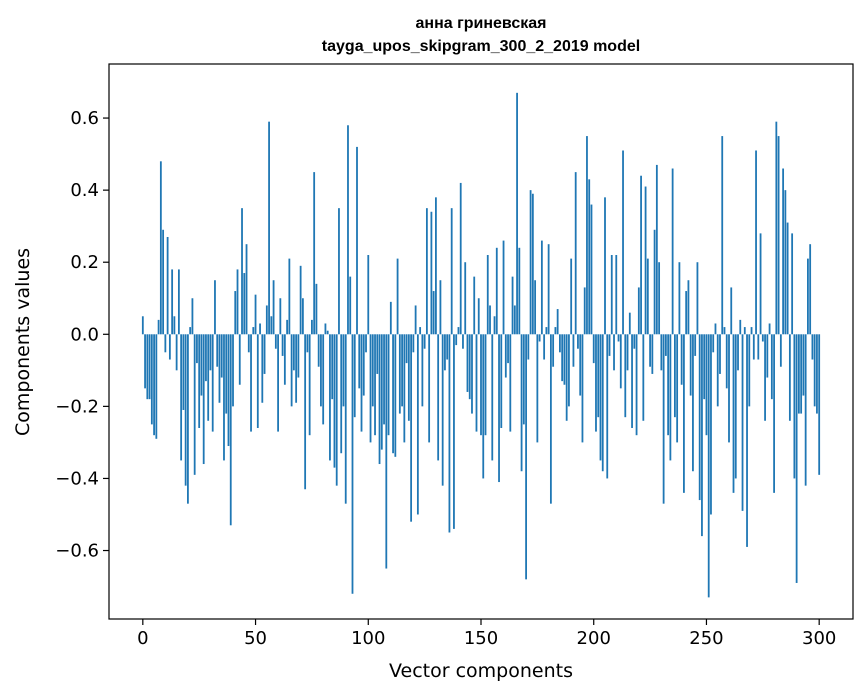 This screenshot has height=696, width=867. Describe the element at coordinates (481, 671) in the screenshot. I see `x-axis-label: Vector components` at that location.